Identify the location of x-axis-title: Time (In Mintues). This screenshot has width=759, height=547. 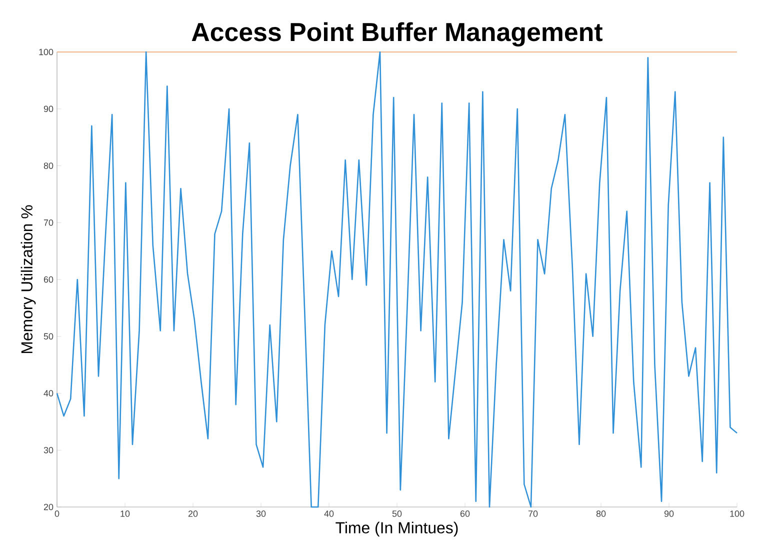
(397, 529).